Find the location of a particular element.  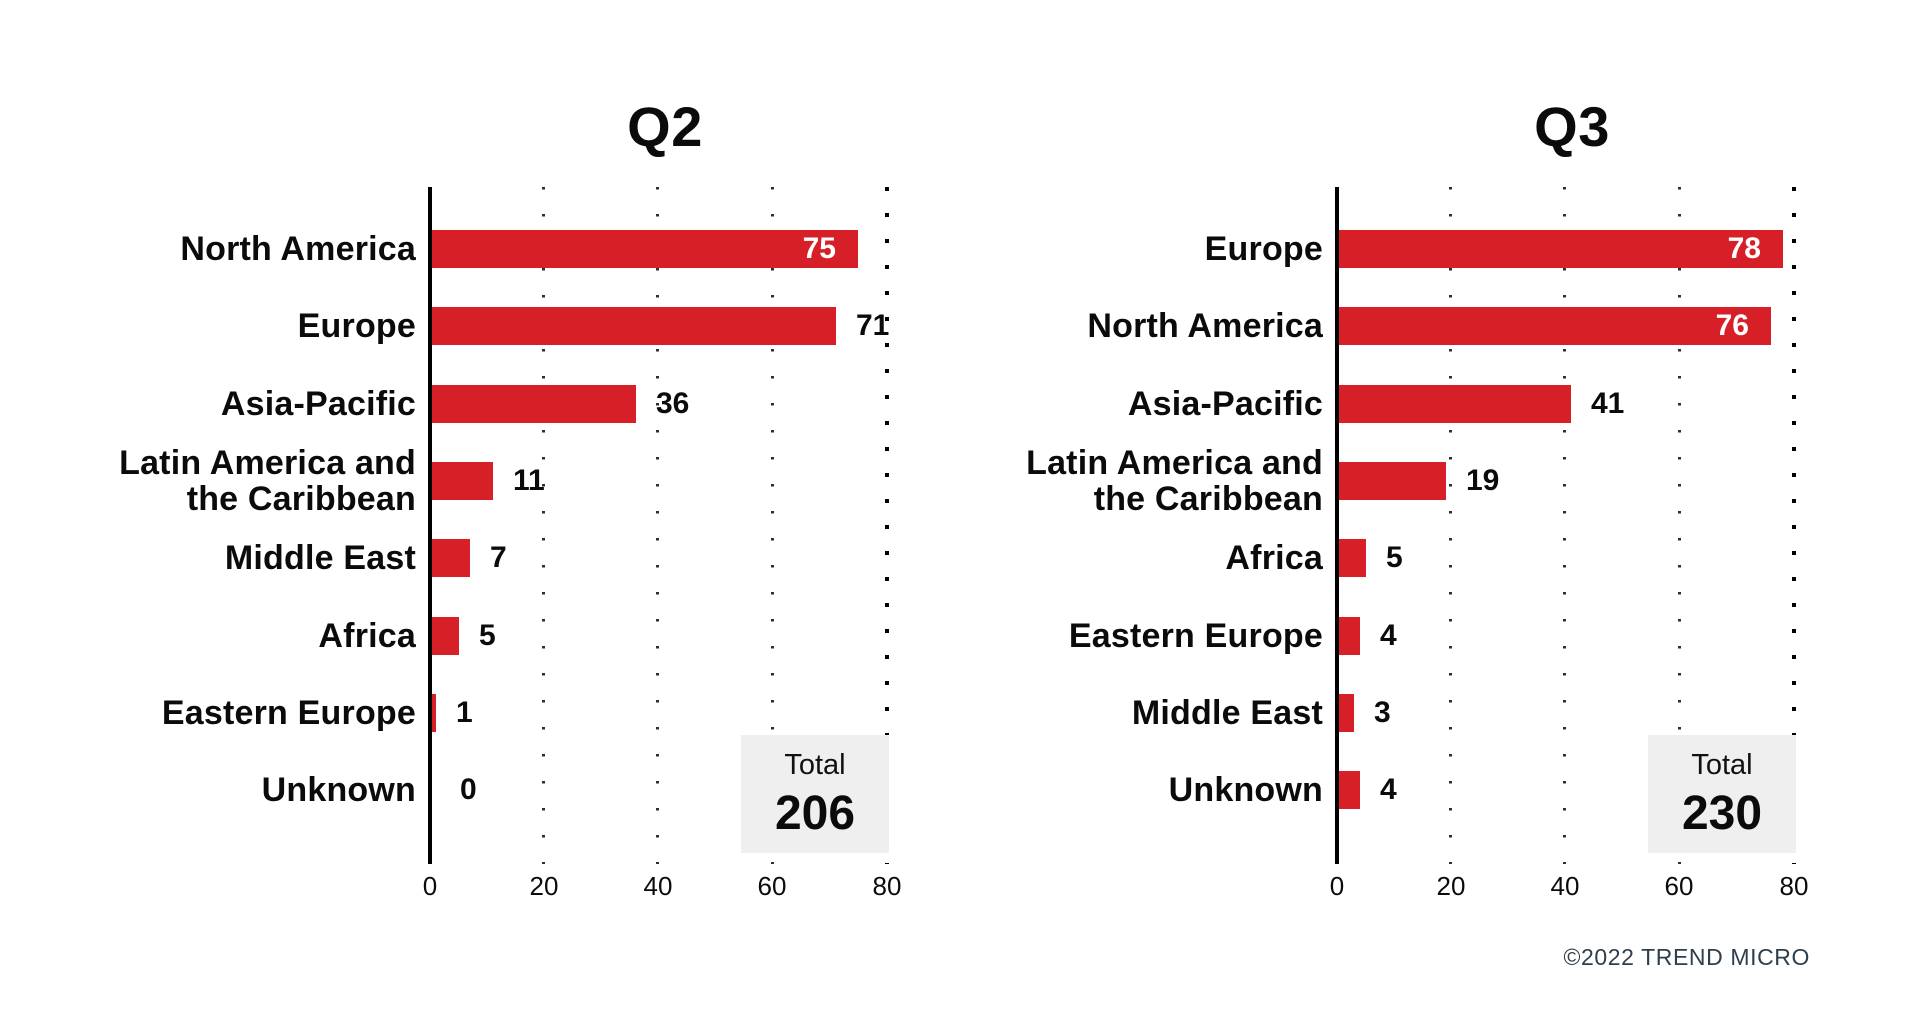

bar-row: 3 is located at coordinates (1574, 713).